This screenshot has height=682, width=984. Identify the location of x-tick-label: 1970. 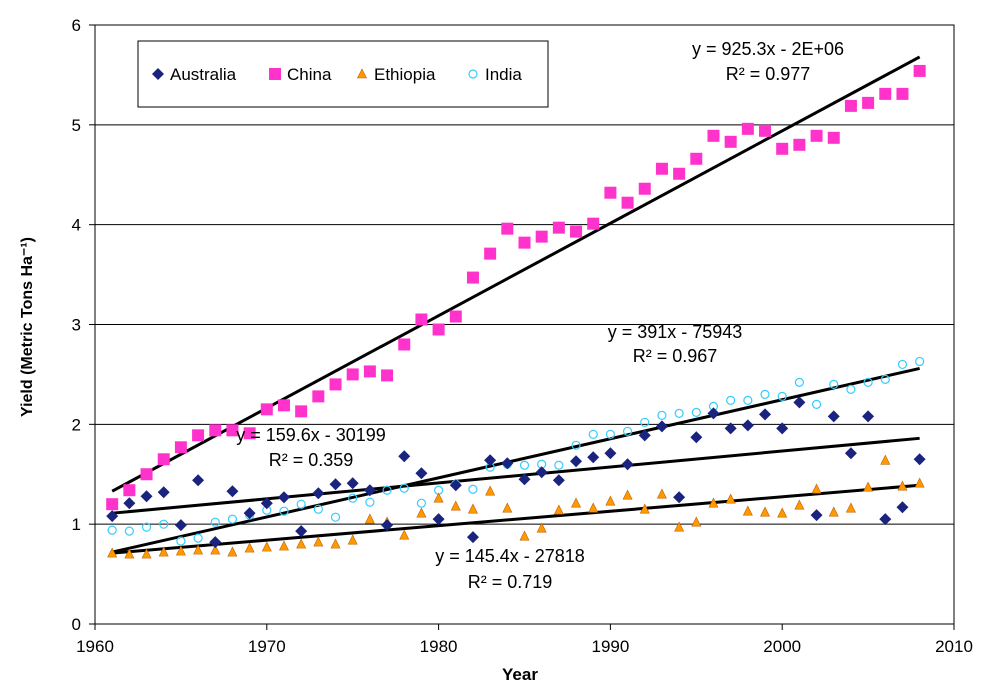
(267, 646).